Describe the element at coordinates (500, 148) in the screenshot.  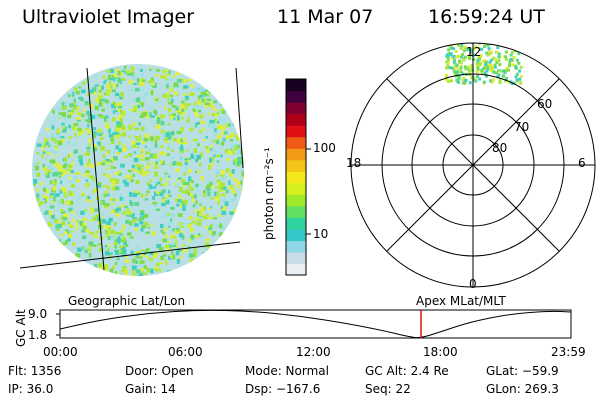
I see `mlat-label-80: 80` at that location.